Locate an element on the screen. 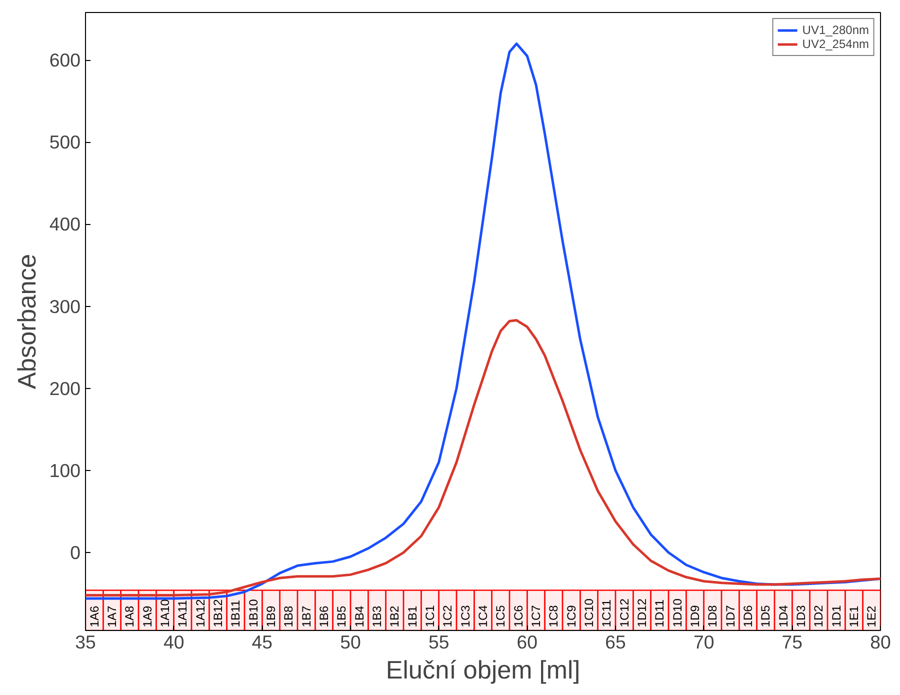  band-label: 1C11 is located at coordinates (607, 613).